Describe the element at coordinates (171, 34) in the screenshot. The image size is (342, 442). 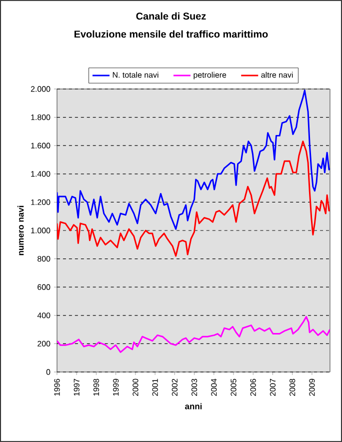
I see `chart-subtitle: Evoluzione mensile del traffico marittimo` at that location.